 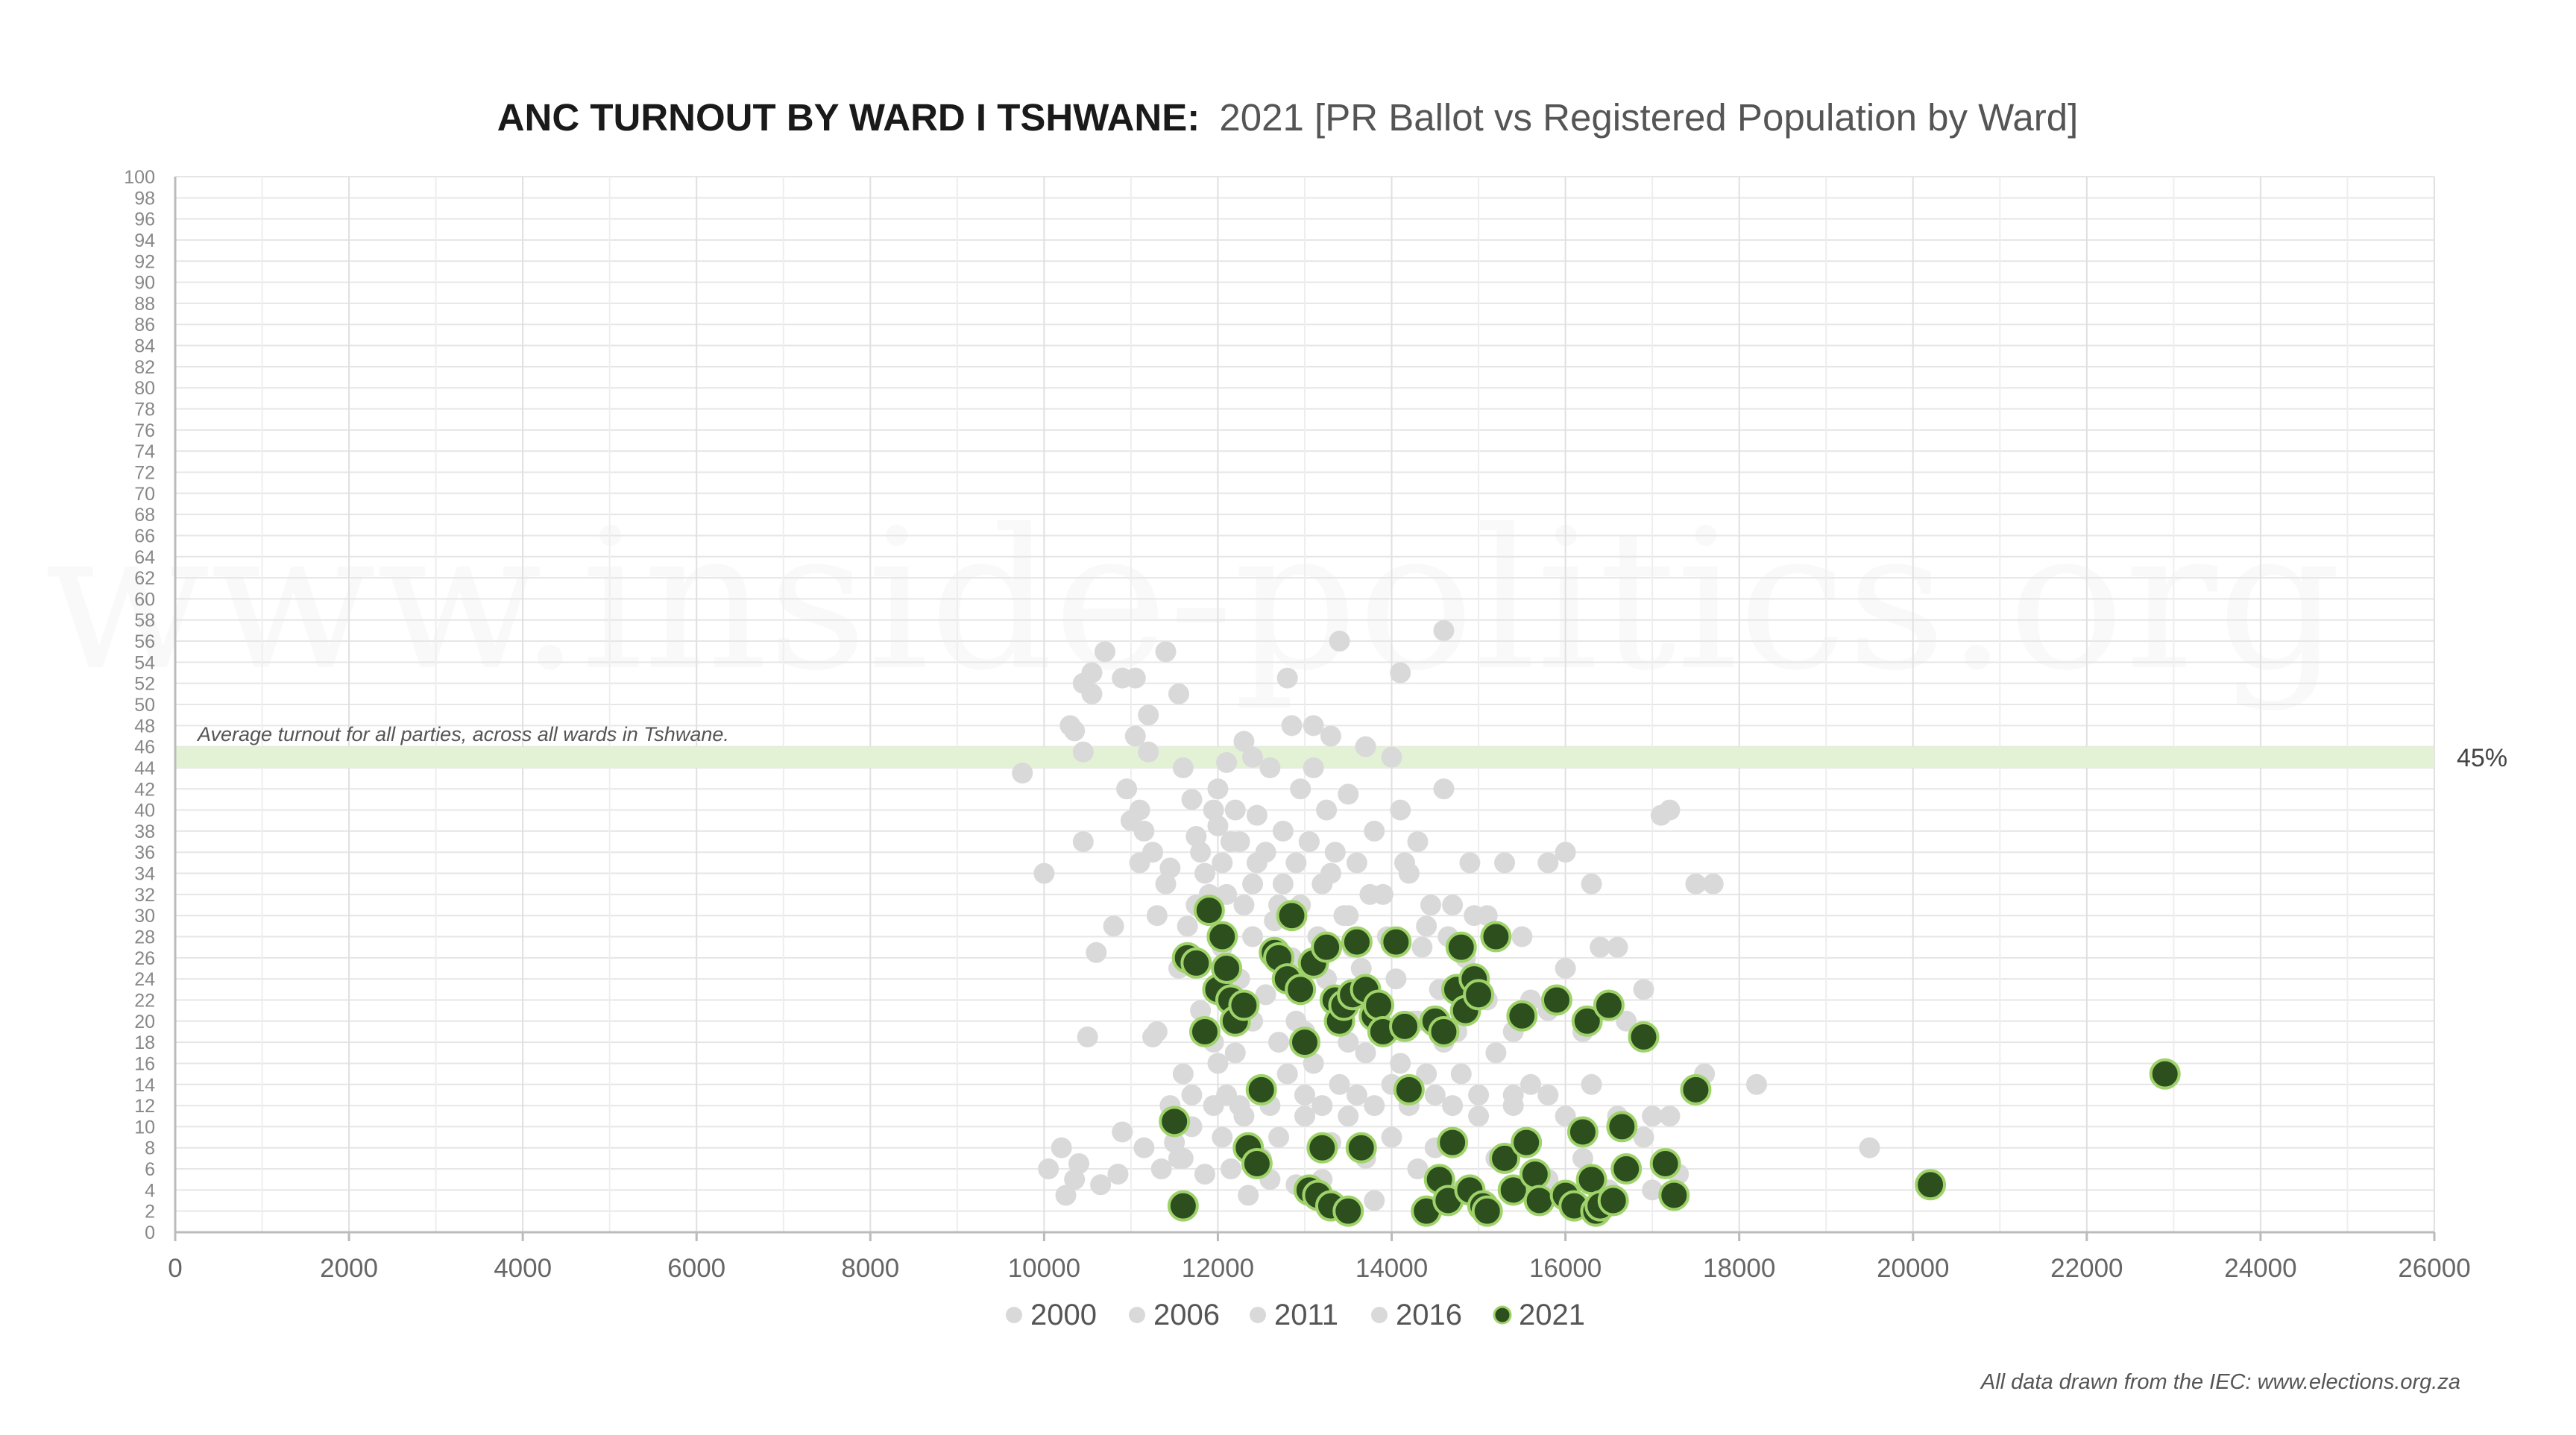 What do you see at coordinates (144, 853) in the screenshot?
I see `y-tick-label: 36` at bounding box center [144, 853].